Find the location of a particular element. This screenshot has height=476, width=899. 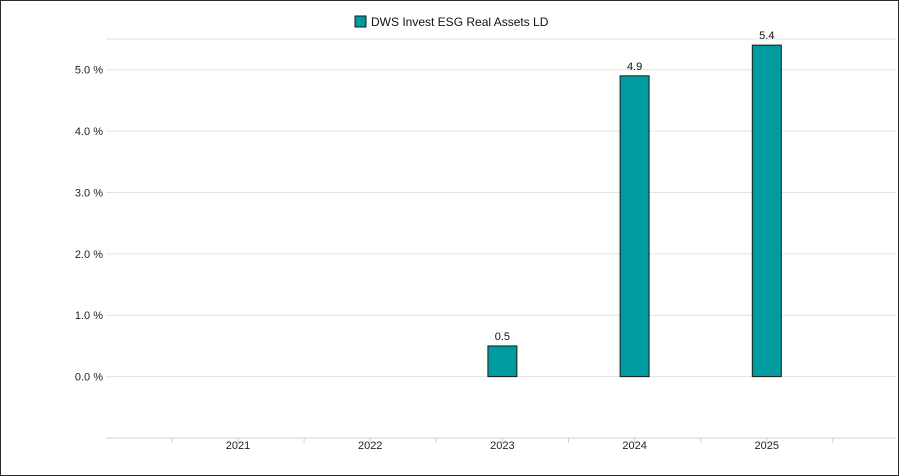

x-tick-label: 2021 is located at coordinates (238, 446).